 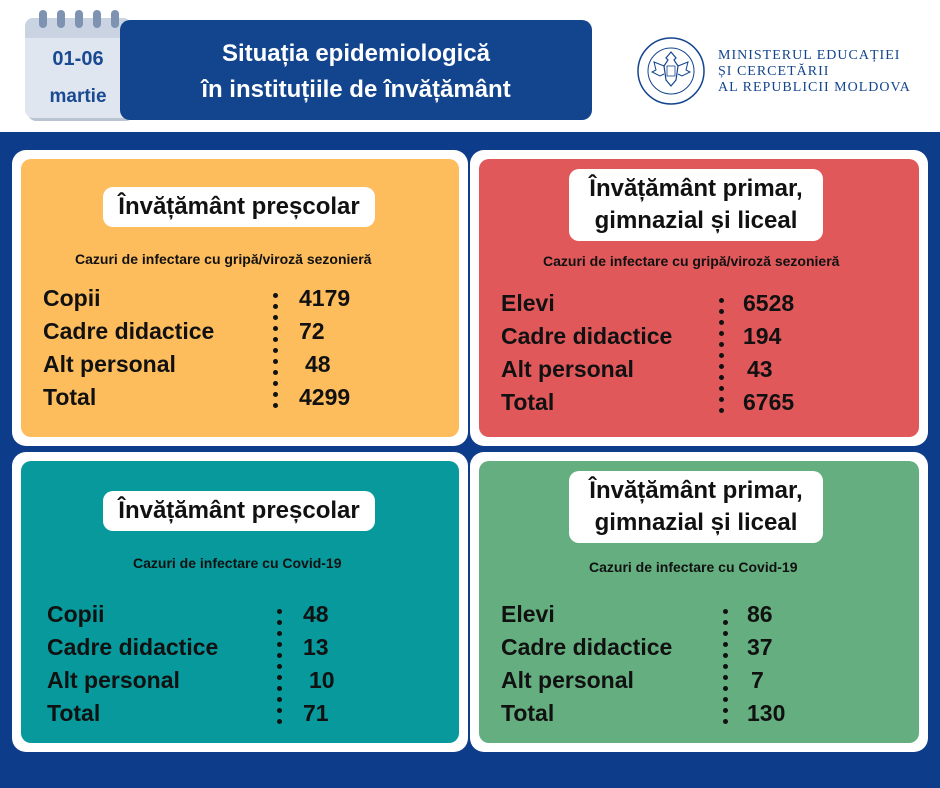 What do you see at coordinates (325, 397) in the screenshot?
I see `row-value: 4299` at bounding box center [325, 397].